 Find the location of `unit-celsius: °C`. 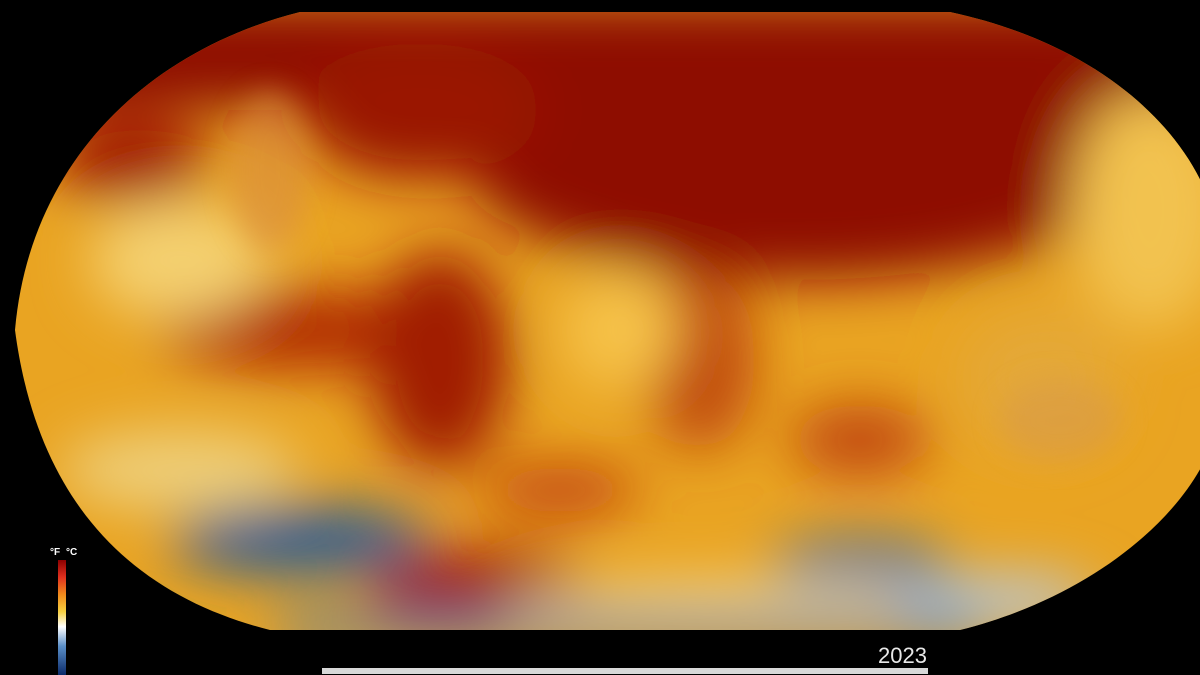

unit-celsius: °C is located at coordinates (71, 552).